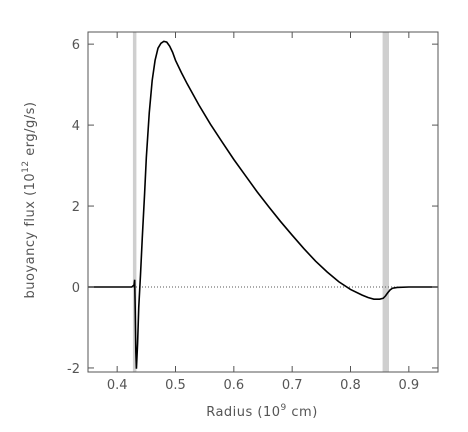 This screenshot has height=432, width=468. What do you see at coordinates (233, 385) in the screenshot?
I see `x-tick-label-3: 0.6` at bounding box center [233, 385].